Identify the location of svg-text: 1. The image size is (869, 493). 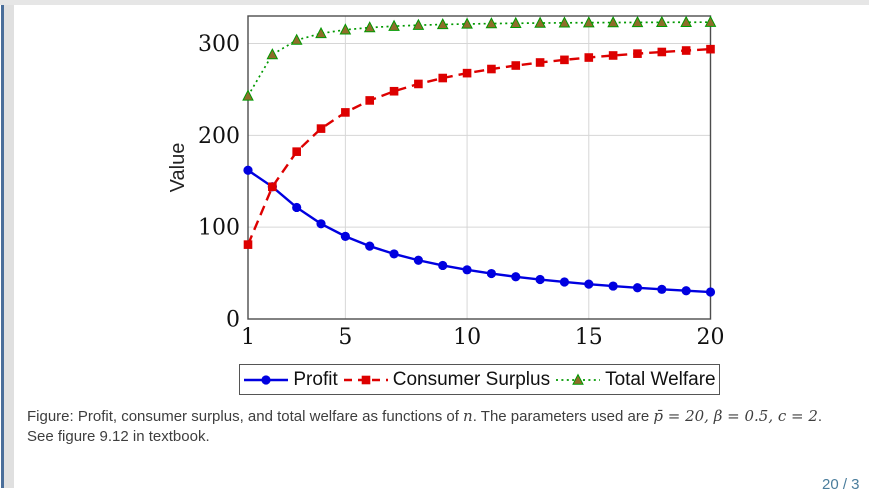
(248, 337).